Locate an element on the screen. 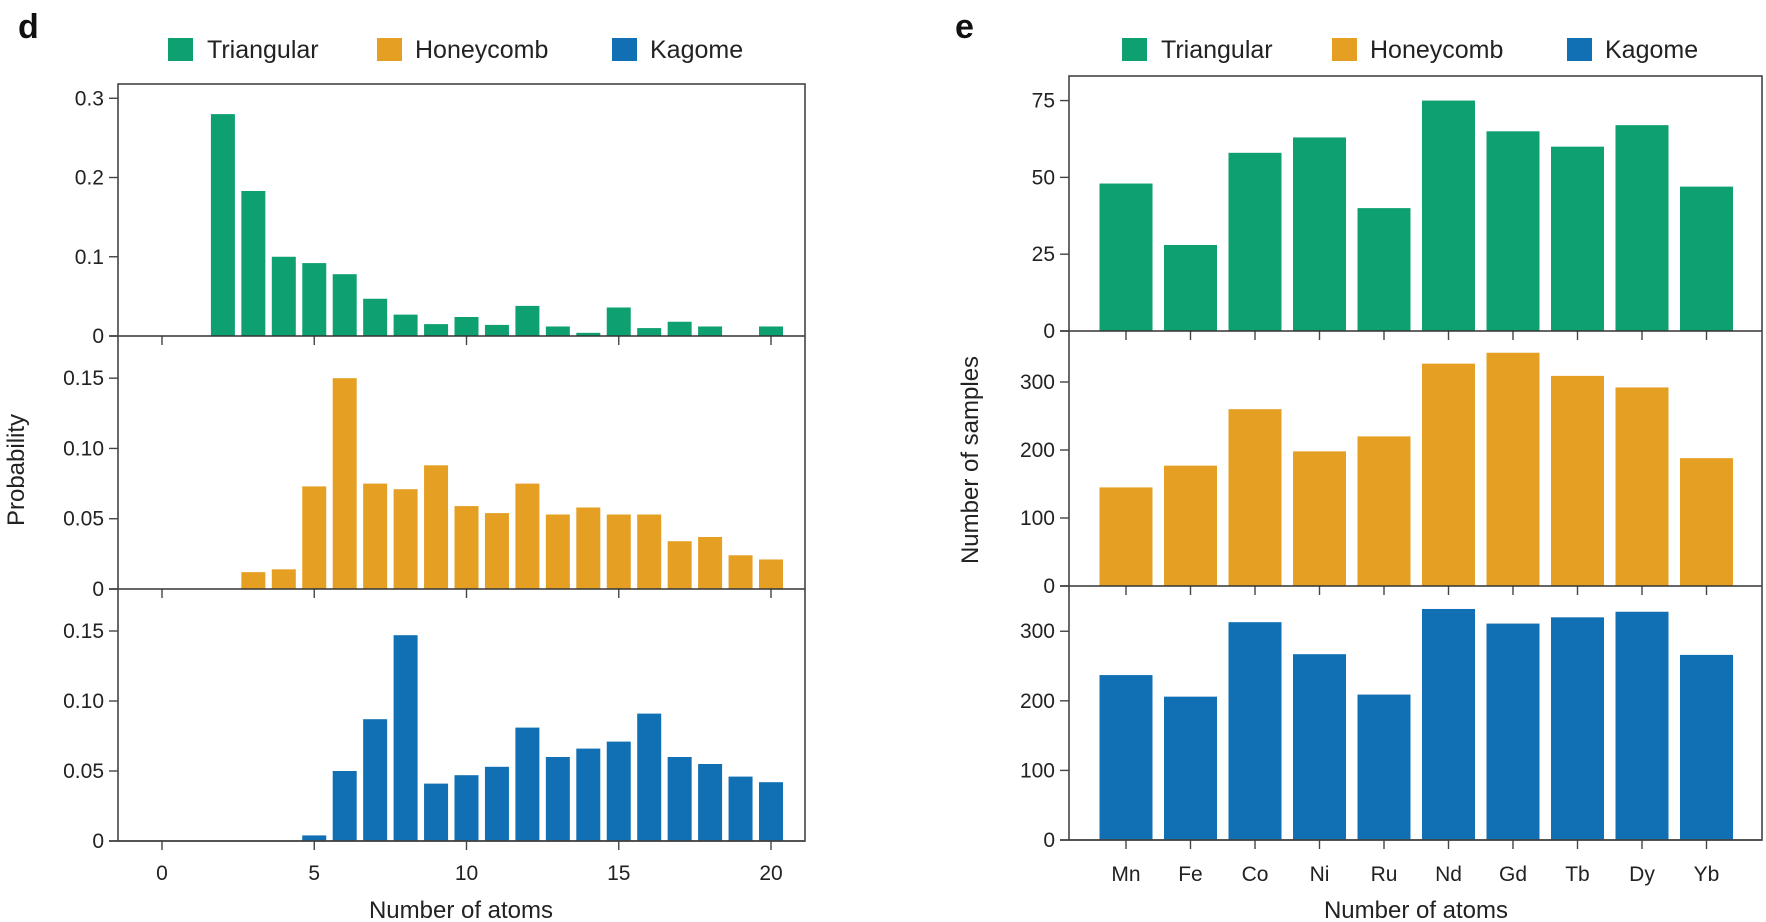 The height and width of the screenshot is (922, 1766). y-tick-label: 0.05 is located at coordinates (83, 771).